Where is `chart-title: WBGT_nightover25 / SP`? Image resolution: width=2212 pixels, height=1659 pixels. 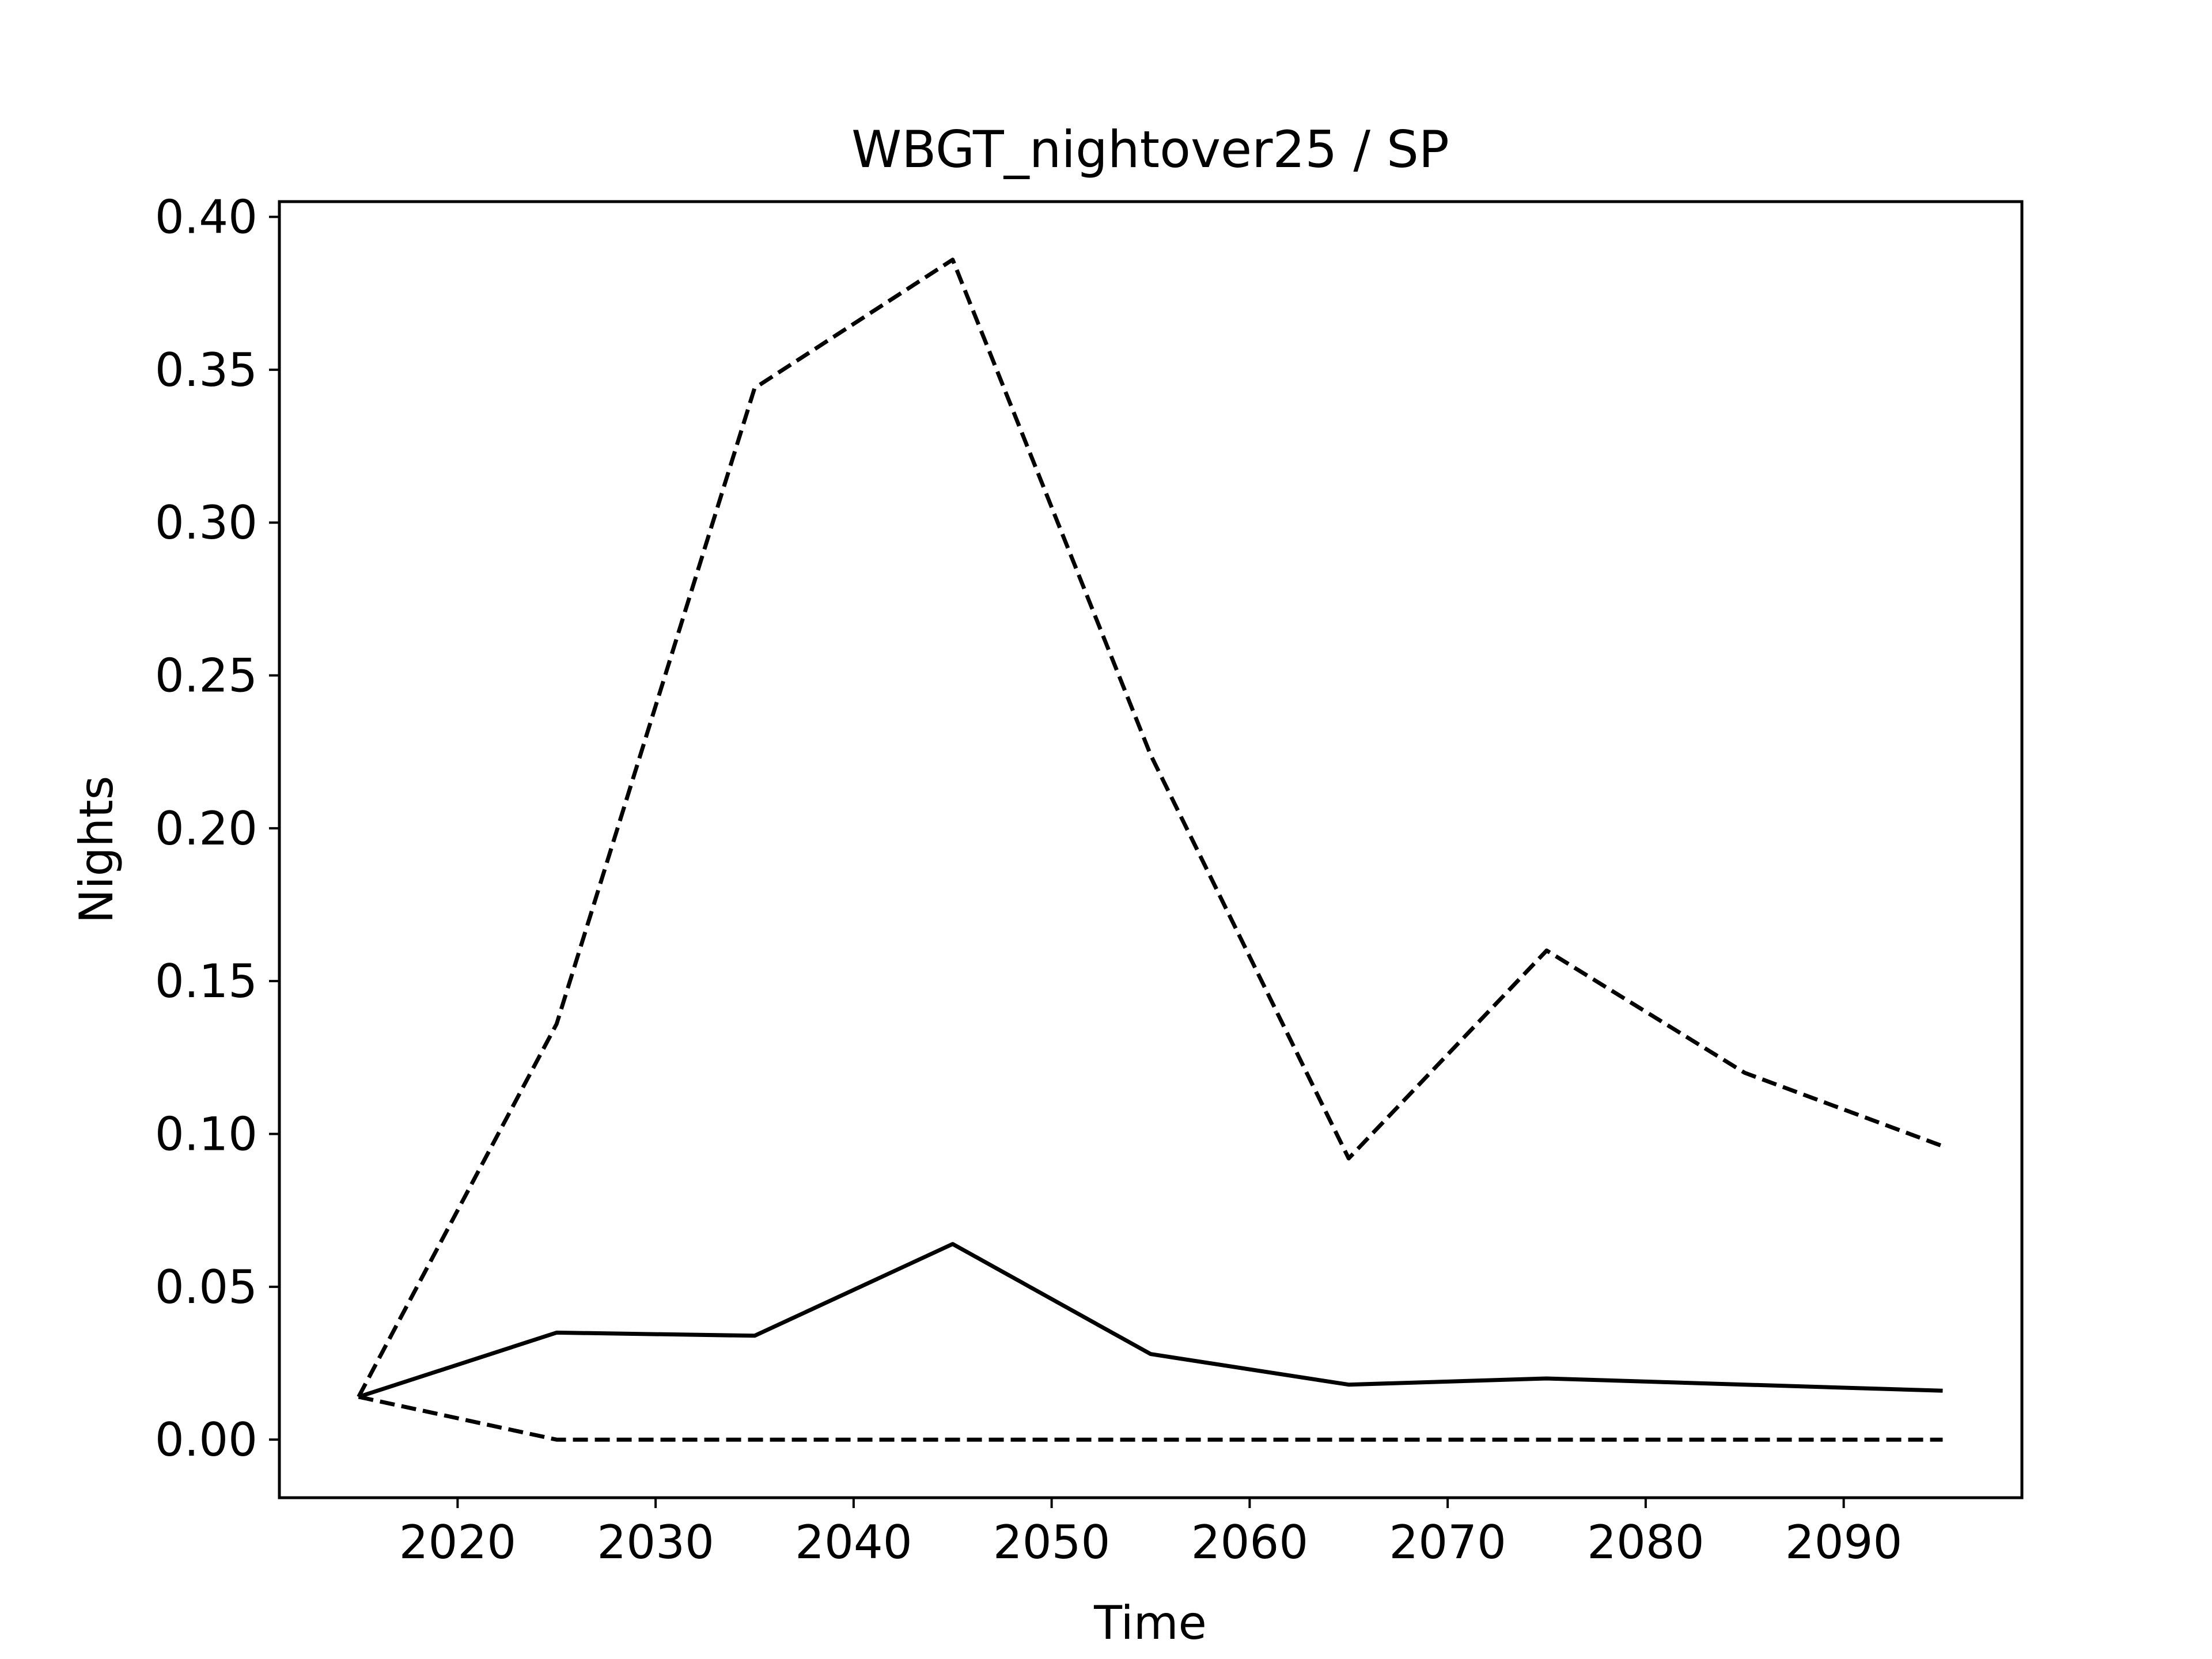
chart-title: WBGT_nightover25 / SP is located at coordinates (1150, 149).